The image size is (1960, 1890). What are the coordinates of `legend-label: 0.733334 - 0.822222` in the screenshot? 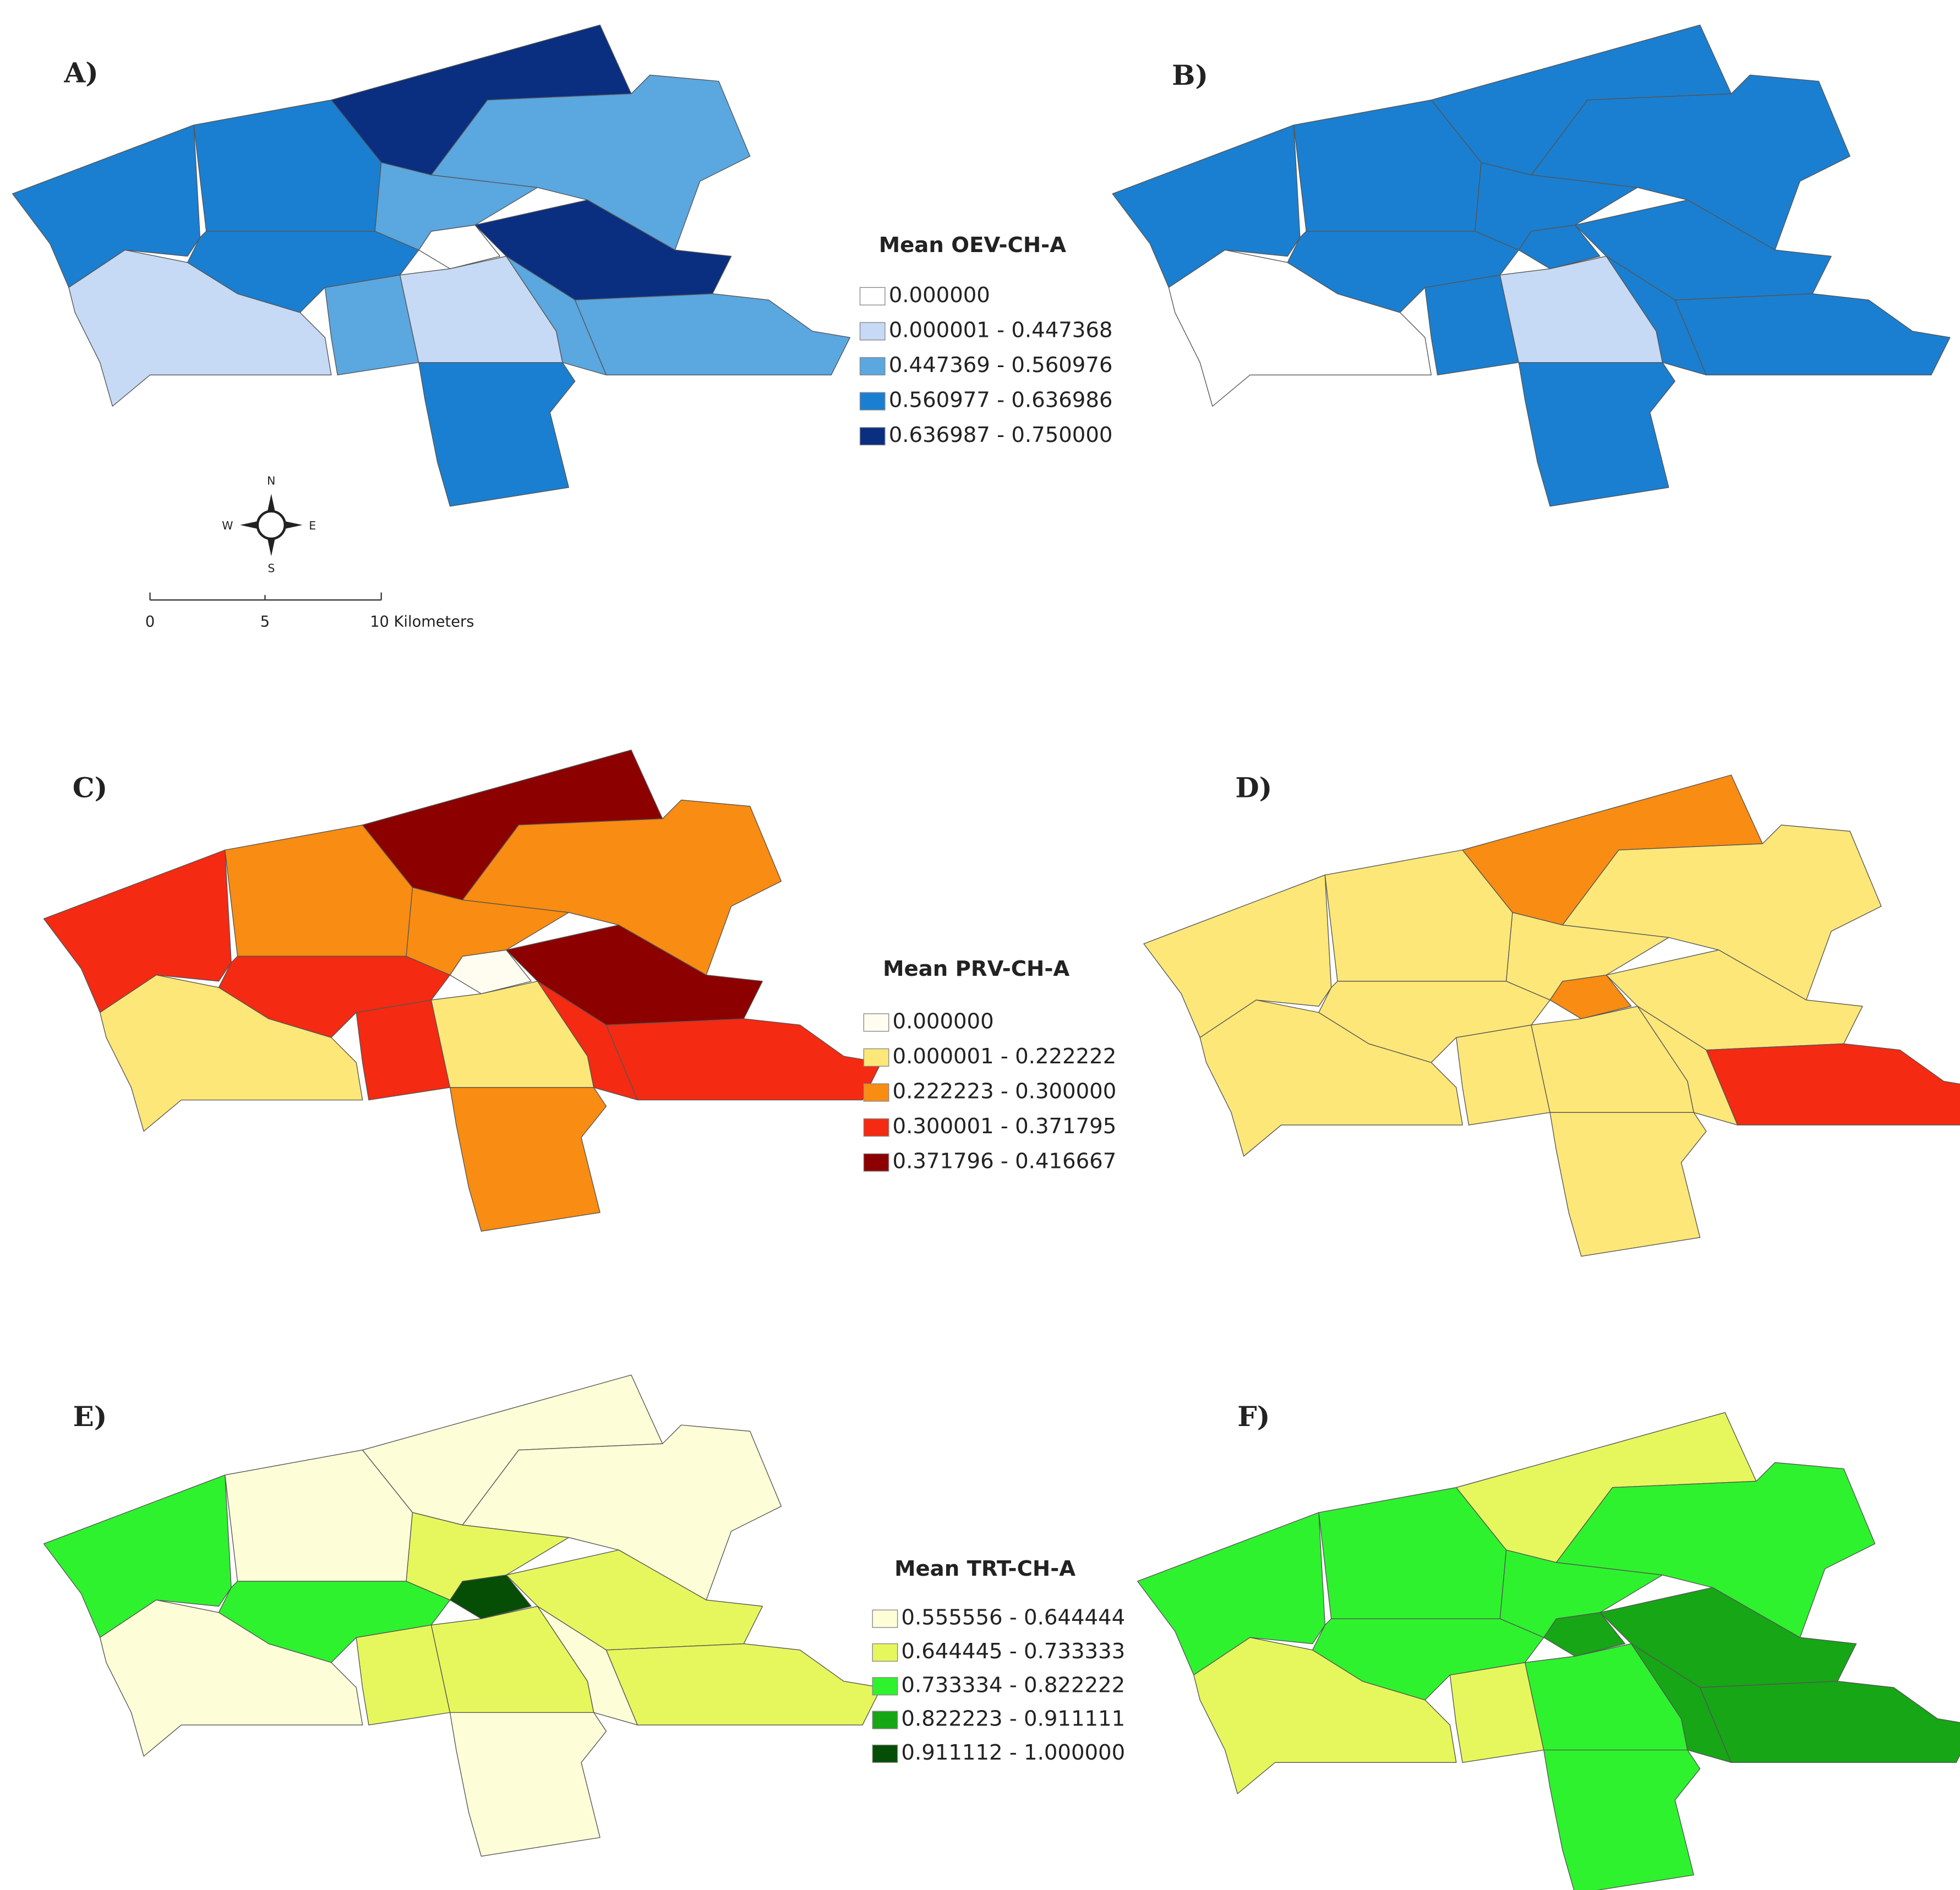 It's located at (1013, 1685).